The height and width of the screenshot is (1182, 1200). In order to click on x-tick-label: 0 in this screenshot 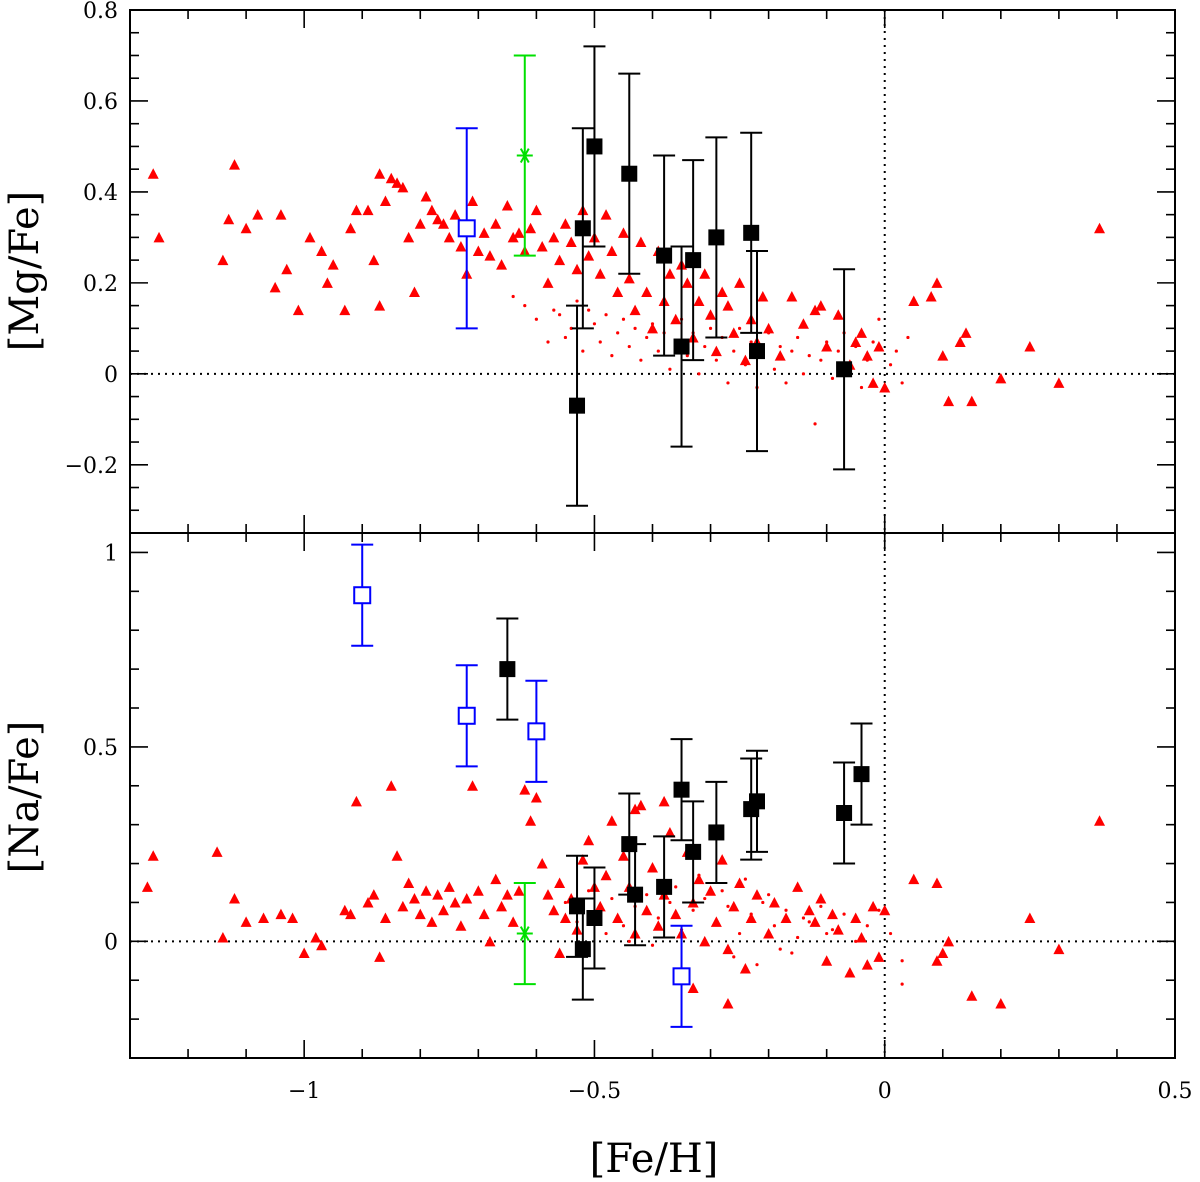, I will do `click(885, 1091)`.